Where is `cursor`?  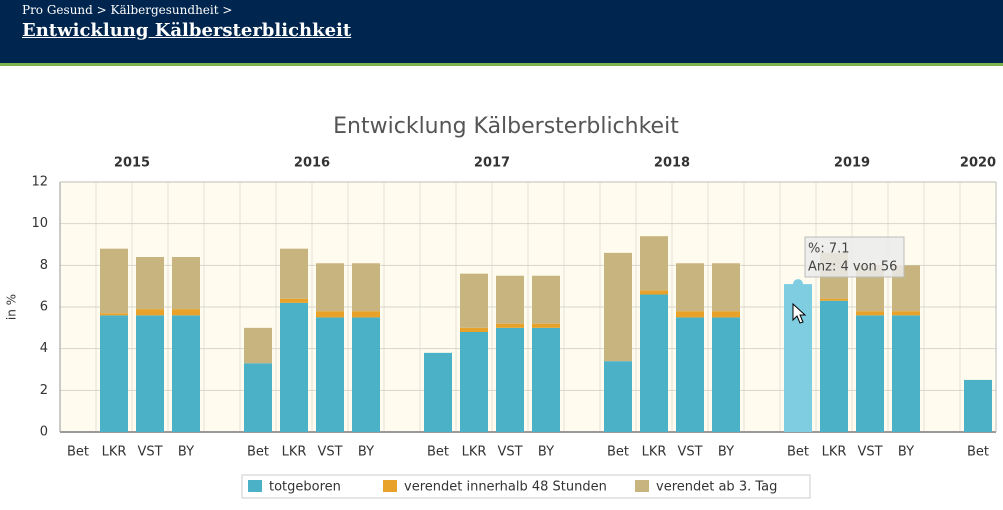
cursor is located at coordinates (799, 313).